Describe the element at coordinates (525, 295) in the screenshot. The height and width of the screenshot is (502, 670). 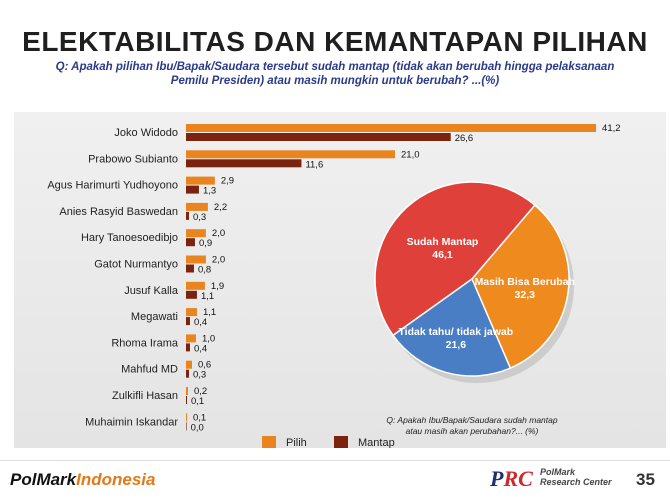
I see `pie-value-label: 32,3` at that location.